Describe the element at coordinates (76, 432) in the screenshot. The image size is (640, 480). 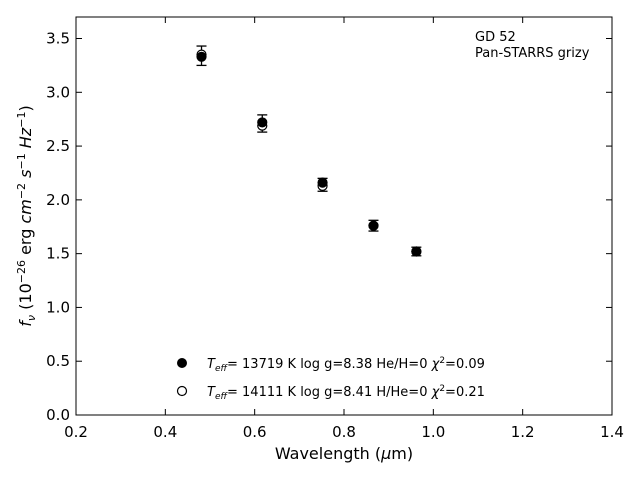
I see `x-tick-label: 0.2` at that location.